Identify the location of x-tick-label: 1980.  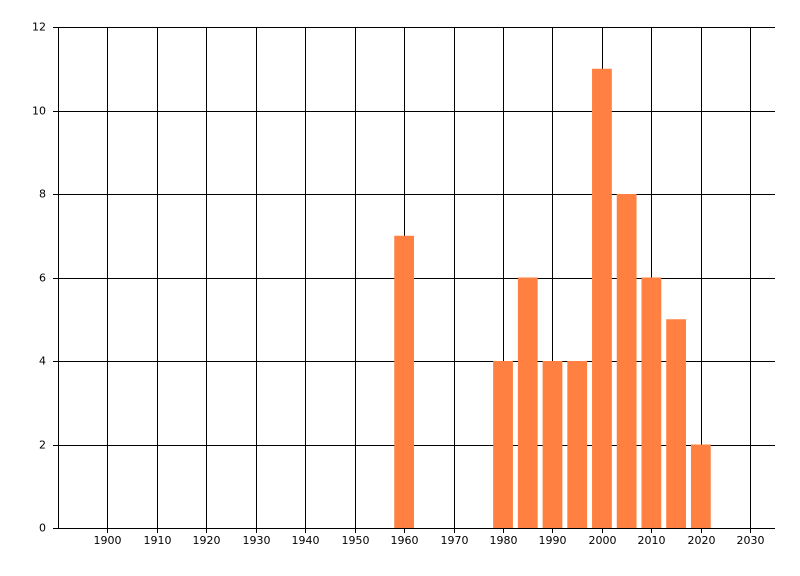
(504, 540).